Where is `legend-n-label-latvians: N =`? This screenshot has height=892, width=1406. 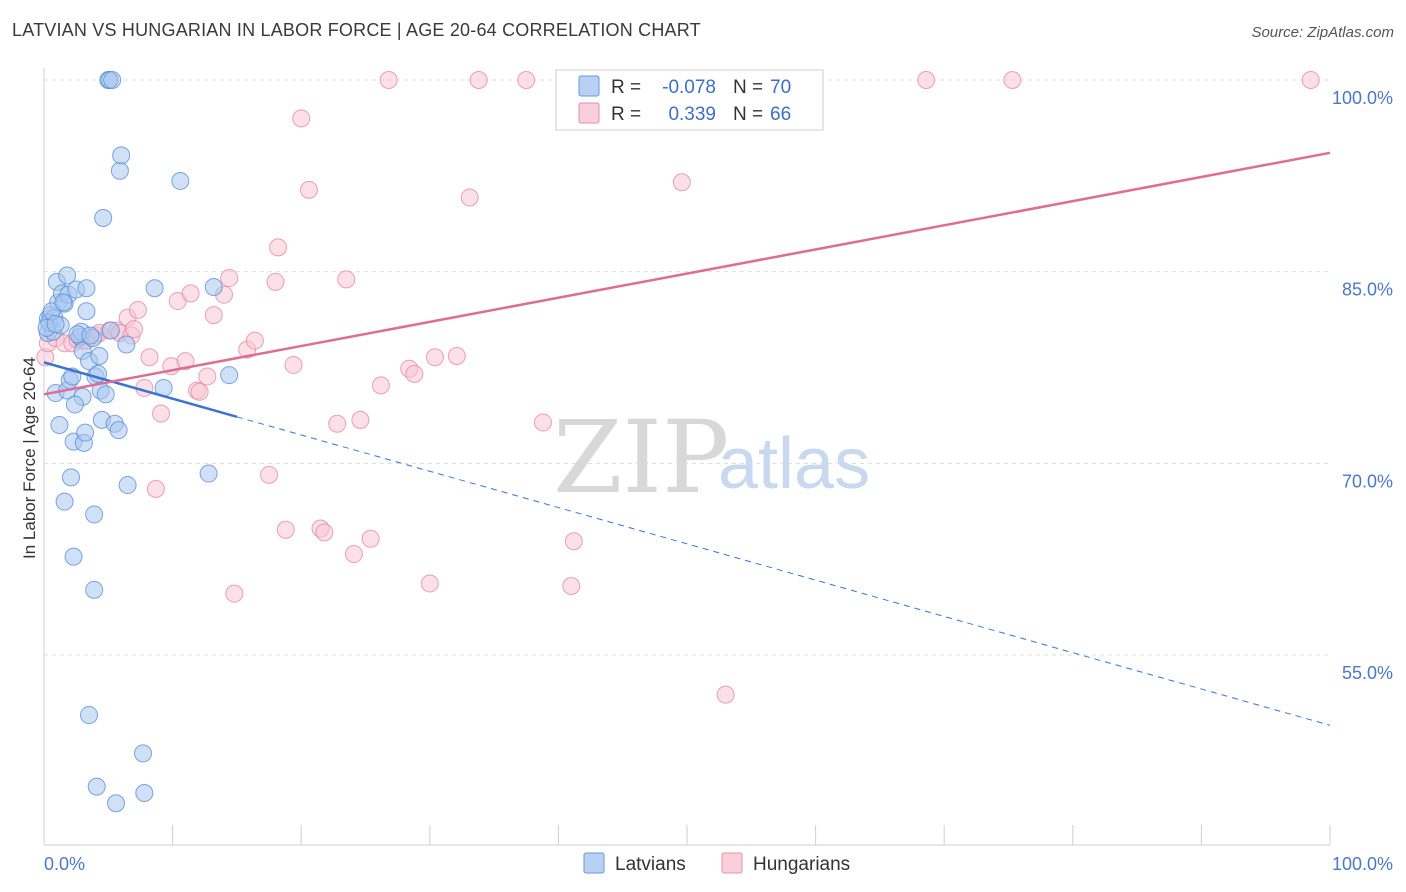 legend-n-label-latvians: N = is located at coordinates (748, 87).